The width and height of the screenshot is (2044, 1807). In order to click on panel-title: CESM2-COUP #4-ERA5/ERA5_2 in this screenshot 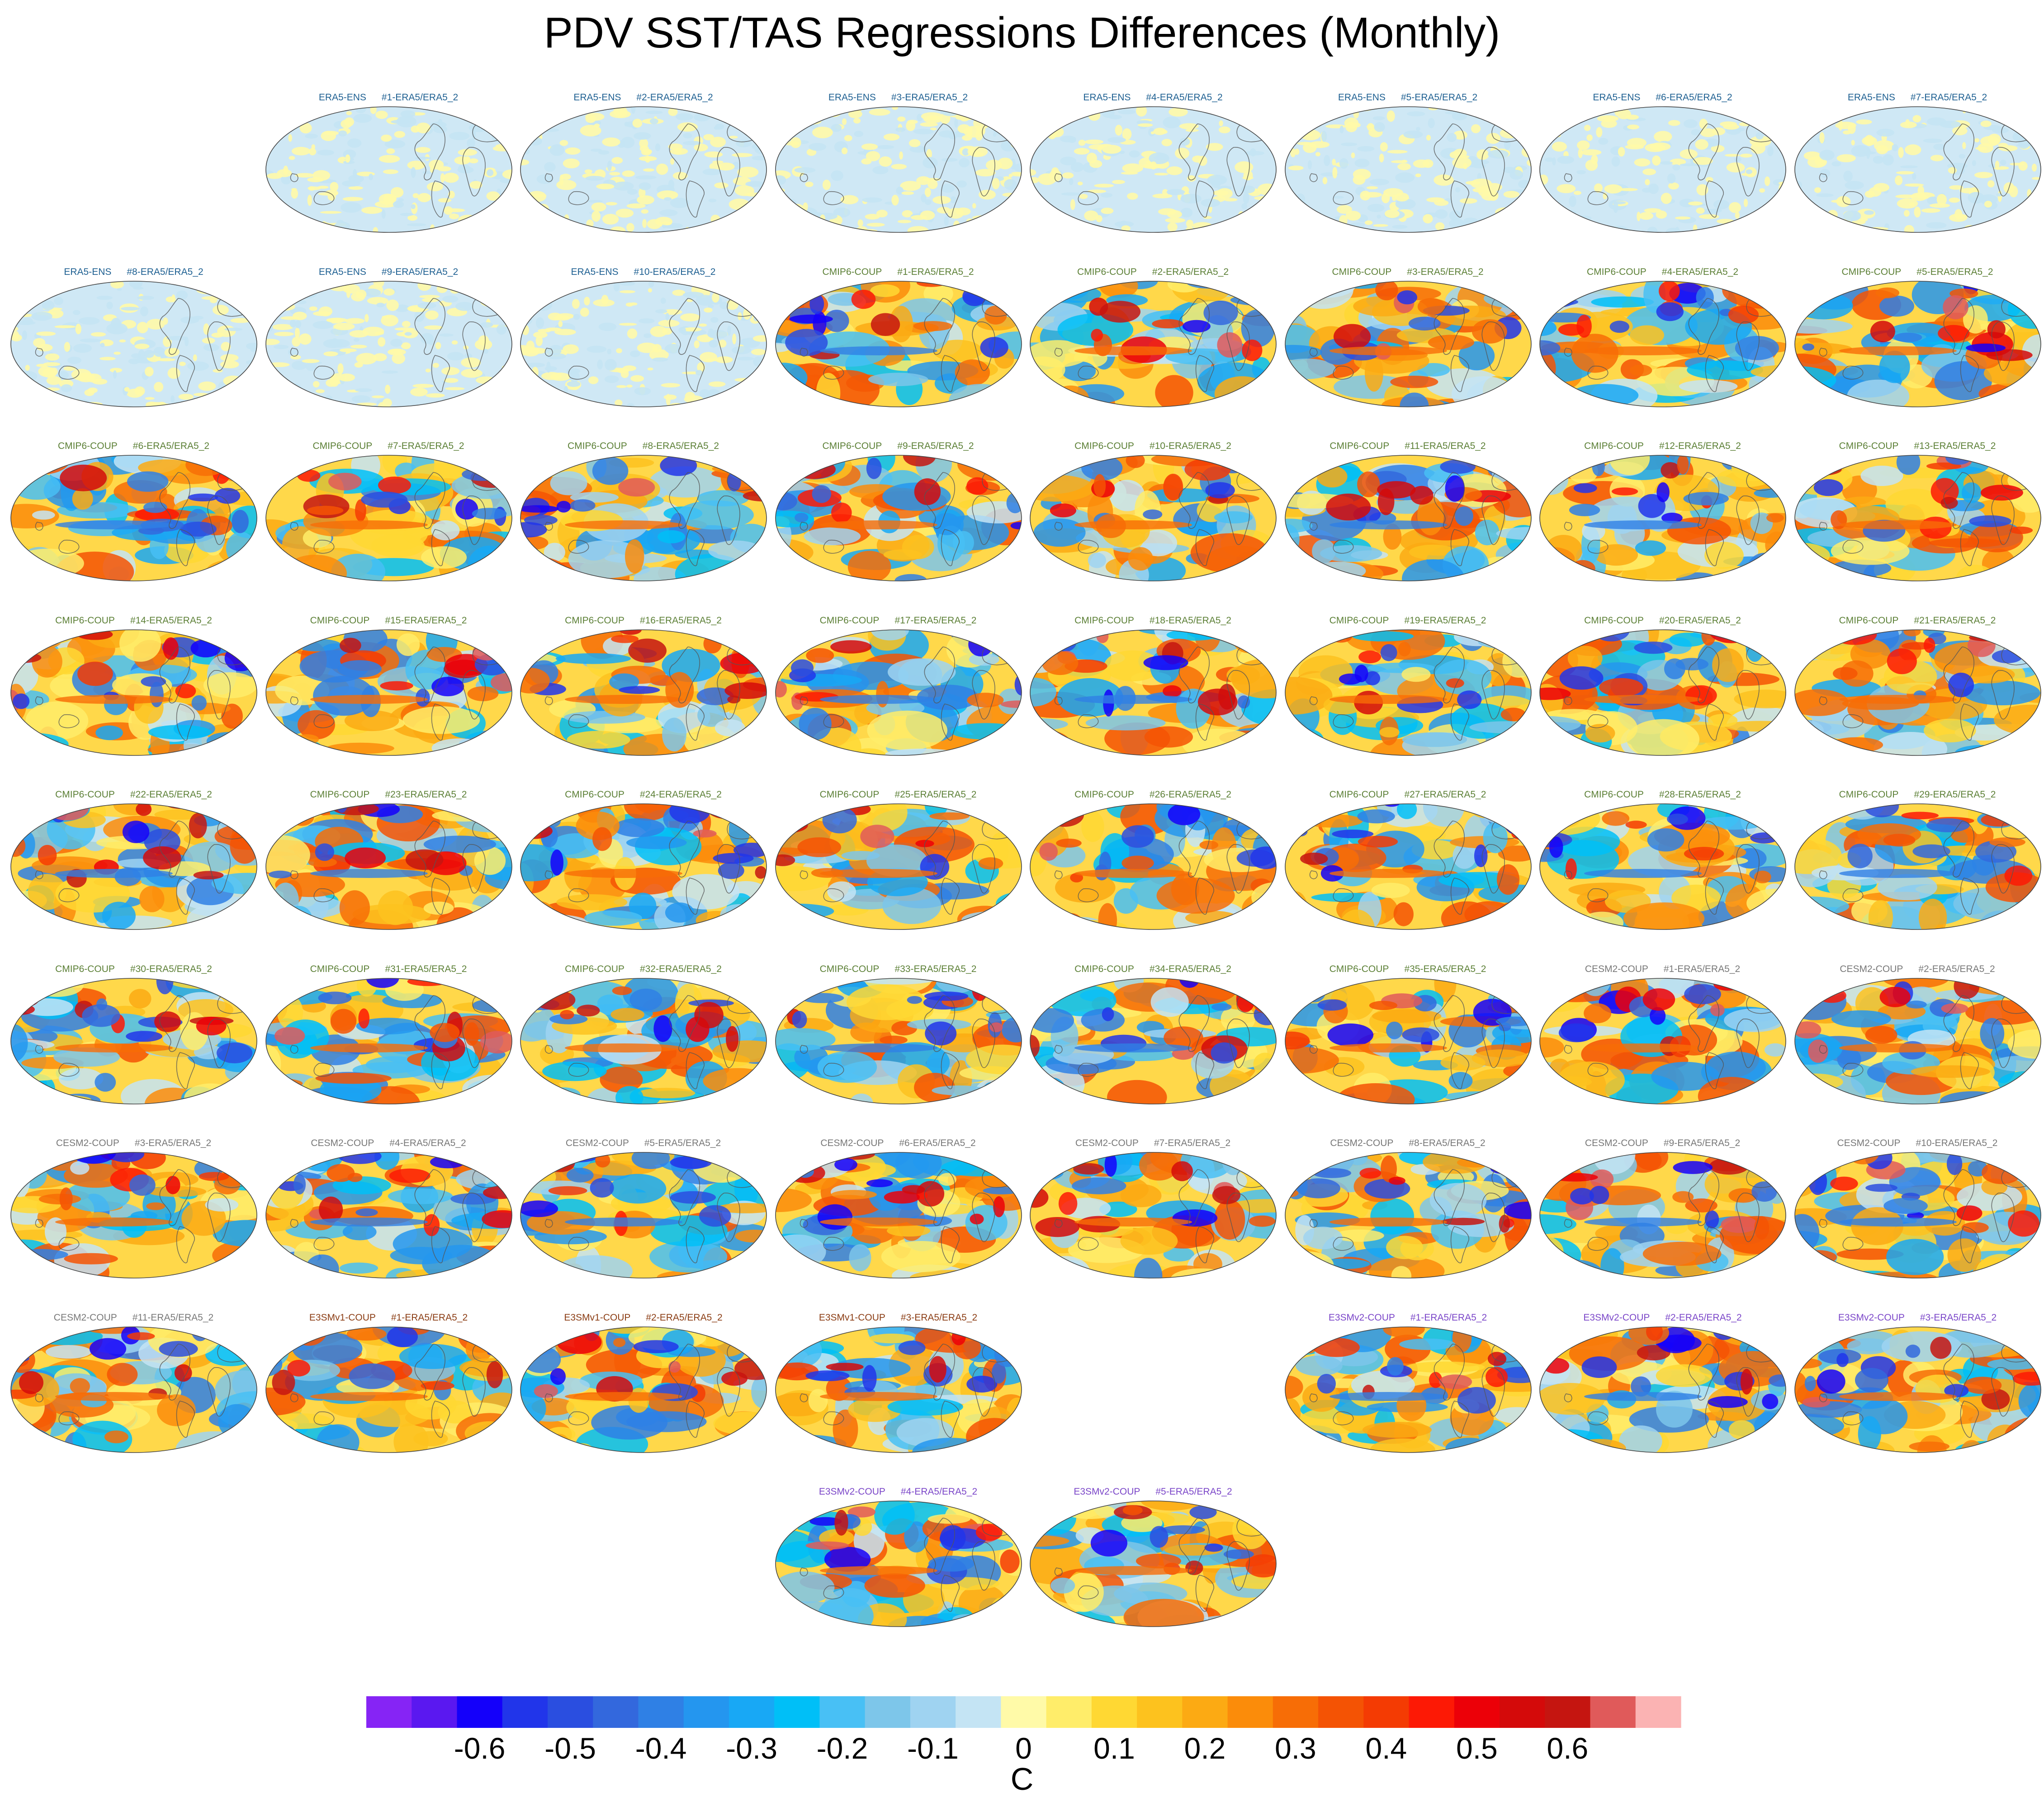, I will do `click(389, 1143)`.